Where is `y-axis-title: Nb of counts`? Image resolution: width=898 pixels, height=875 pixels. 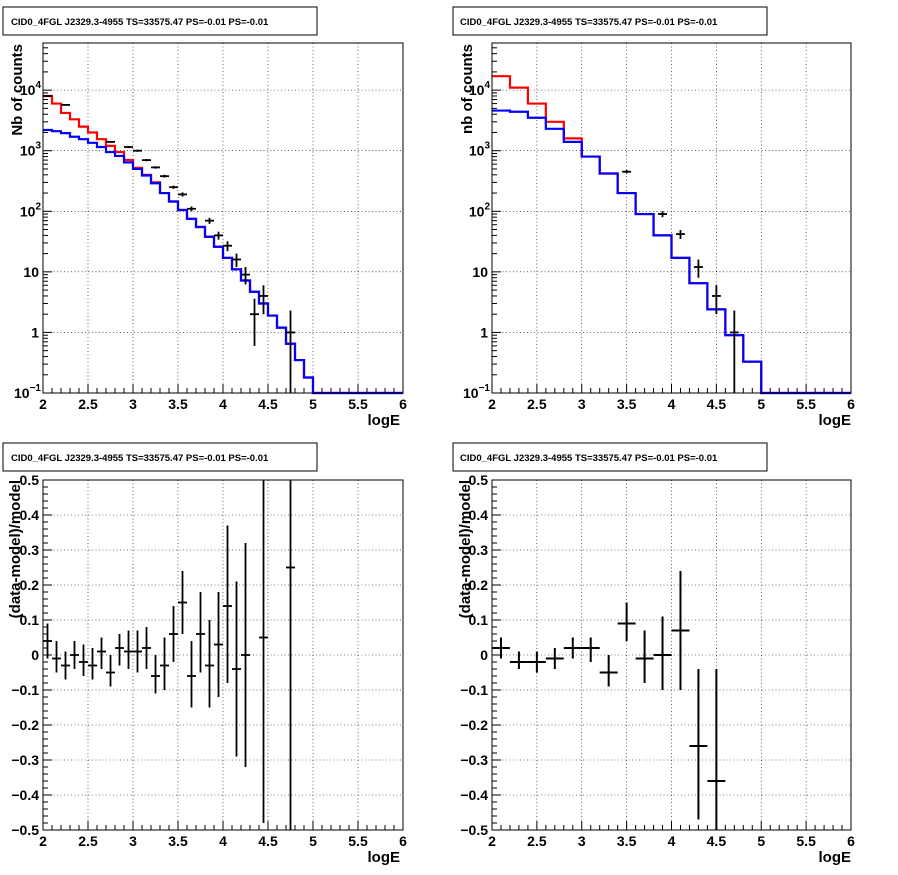 y-axis-title: Nb of counts is located at coordinates (17, 90).